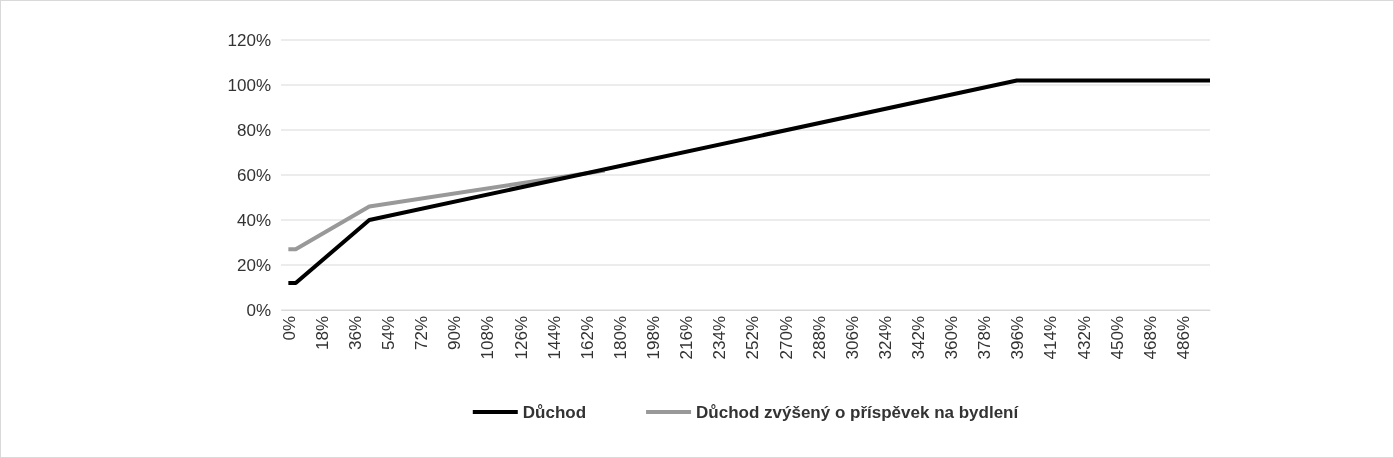 This screenshot has height=458, width=1394. I want to click on x-tick-label: 72%, so click(422, 333).